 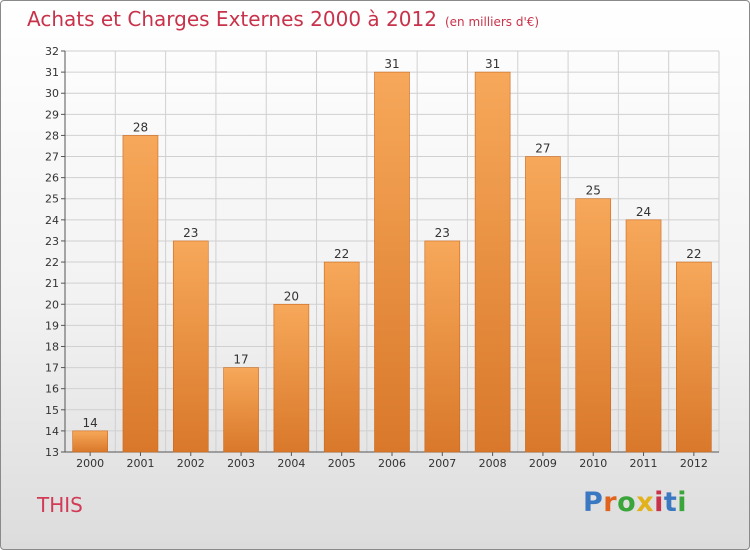 I want to click on data-label: 20, so click(x=291, y=296).